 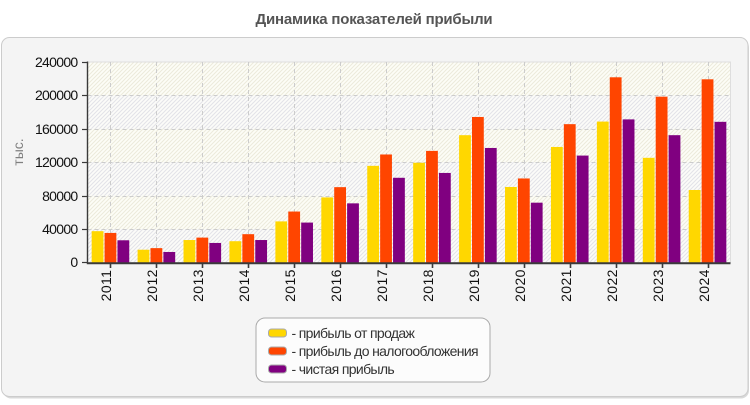 What do you see at coordinates (56, 62) in the screenshot?
I see `svg-text: 240000` at bounding box center [56, 62].